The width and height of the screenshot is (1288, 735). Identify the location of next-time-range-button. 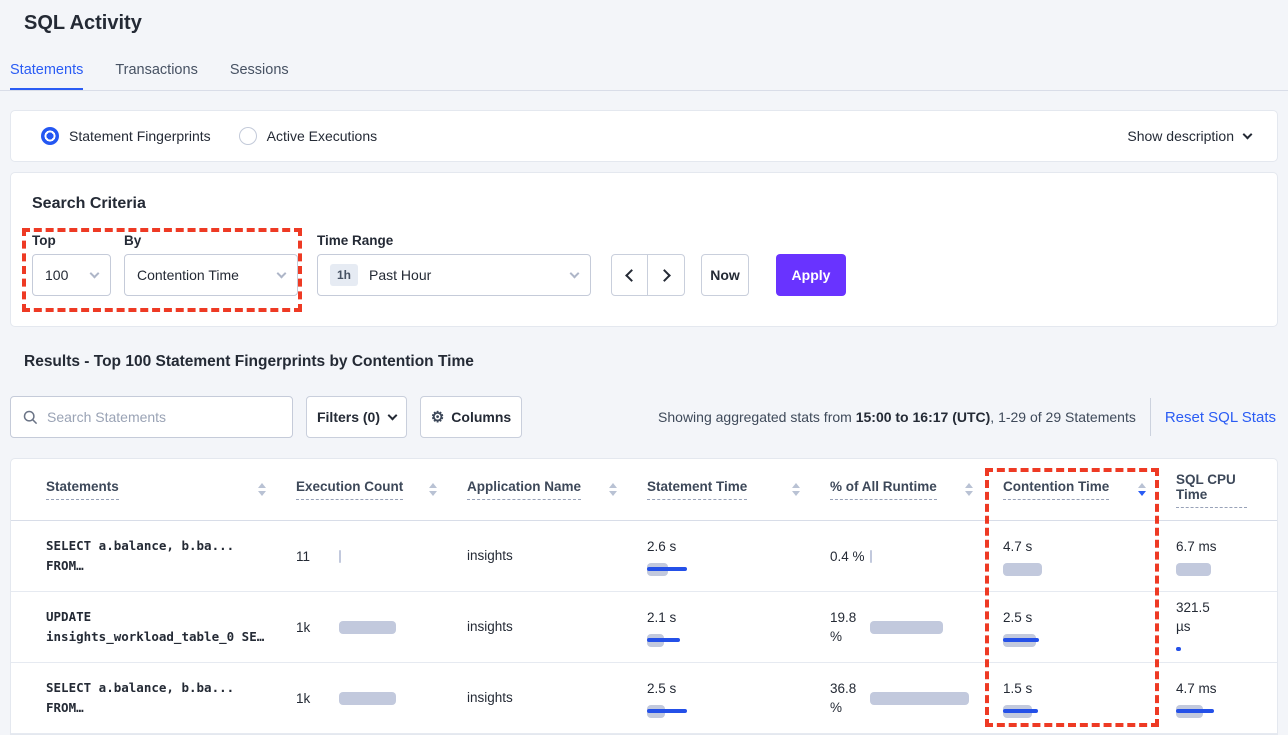
(666, 275).